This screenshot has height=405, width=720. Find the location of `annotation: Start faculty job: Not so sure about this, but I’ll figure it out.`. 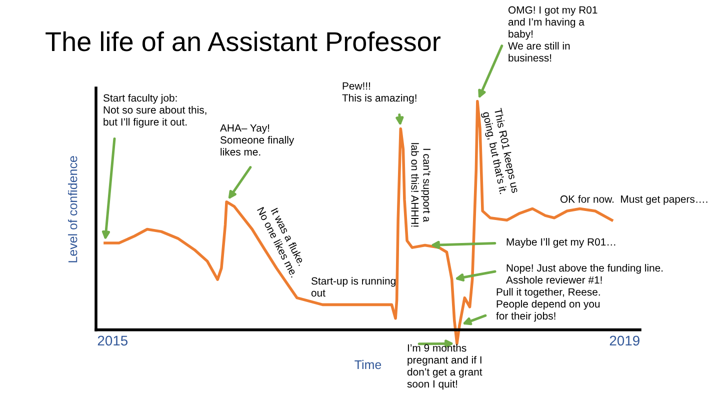

annotation: Start faculty job: Not so sure about this, but I’ll figure it out. is located at coordinates (154, 111).